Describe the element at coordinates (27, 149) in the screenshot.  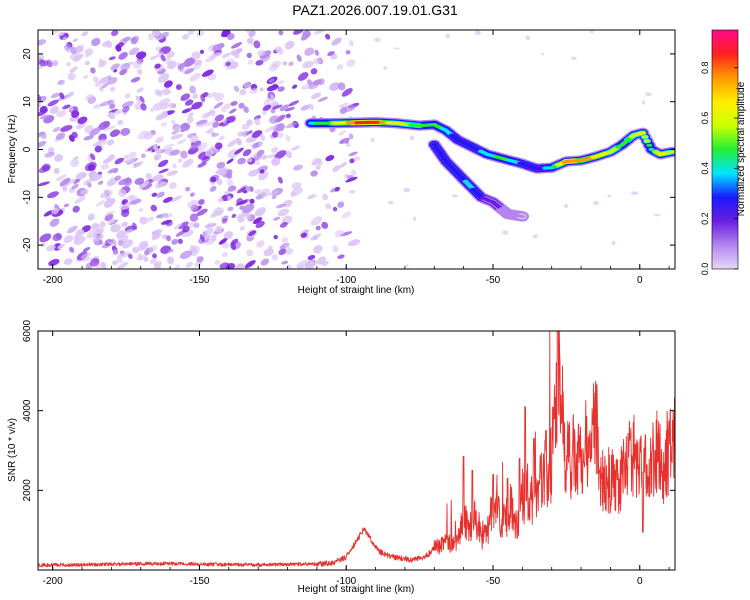
I see `spectrogram-y-tick-label: 0` at that location.